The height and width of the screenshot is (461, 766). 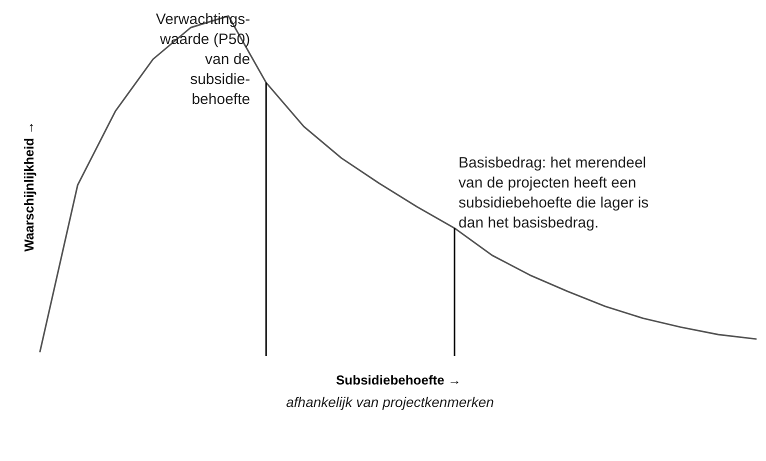 I want to click on x-axis-title: Subsidiebehoefte →, so click(x=398, y=380).